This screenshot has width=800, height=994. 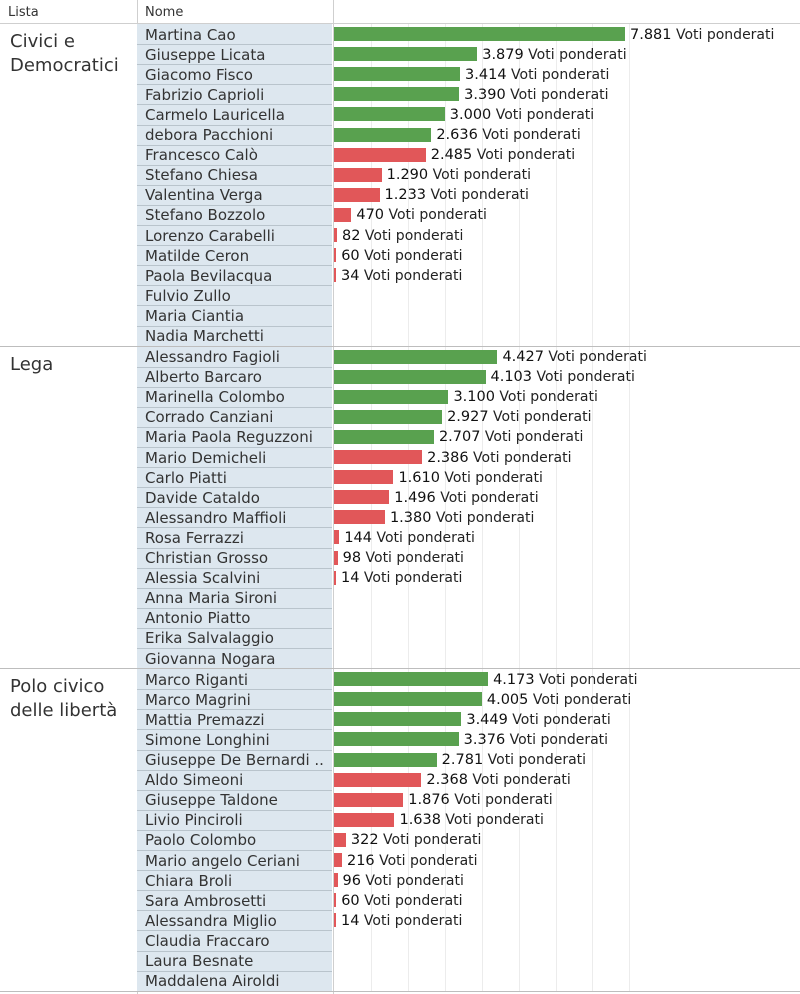 I want to click on candidate-name: Nadia Marchetti, so click(x=204, y=336).